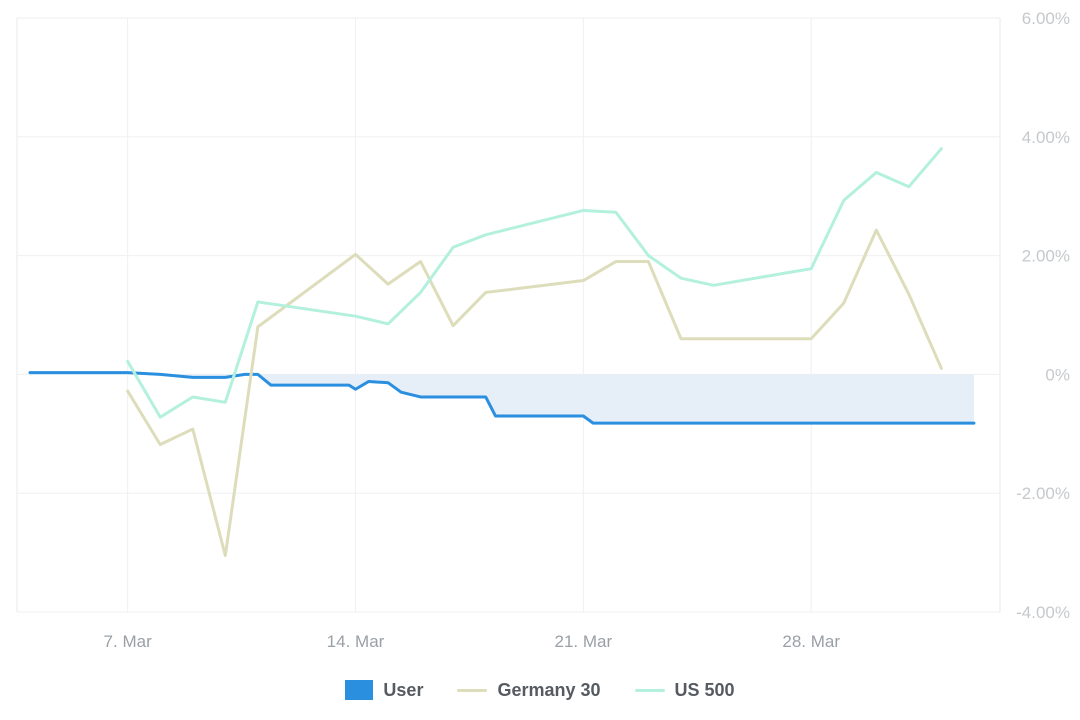  I want to click on legend-label-us-500: US 500, so click(704, 689).